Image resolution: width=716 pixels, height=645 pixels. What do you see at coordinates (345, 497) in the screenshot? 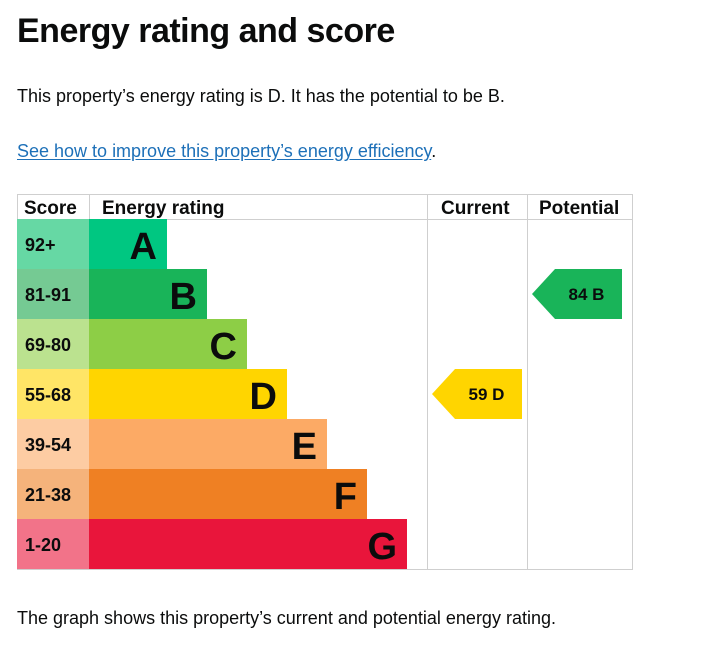
I see `band-letter-f: F` at bounding box center [345, 497].